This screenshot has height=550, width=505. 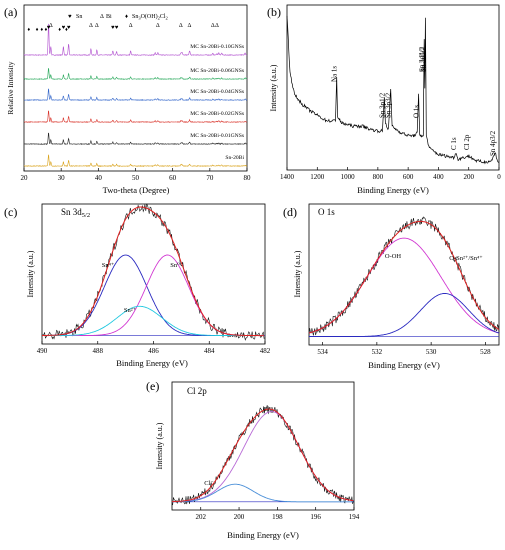 I want to click on panel-e-xlabel: Binding Energy (eV), so click(x=263, y=535).